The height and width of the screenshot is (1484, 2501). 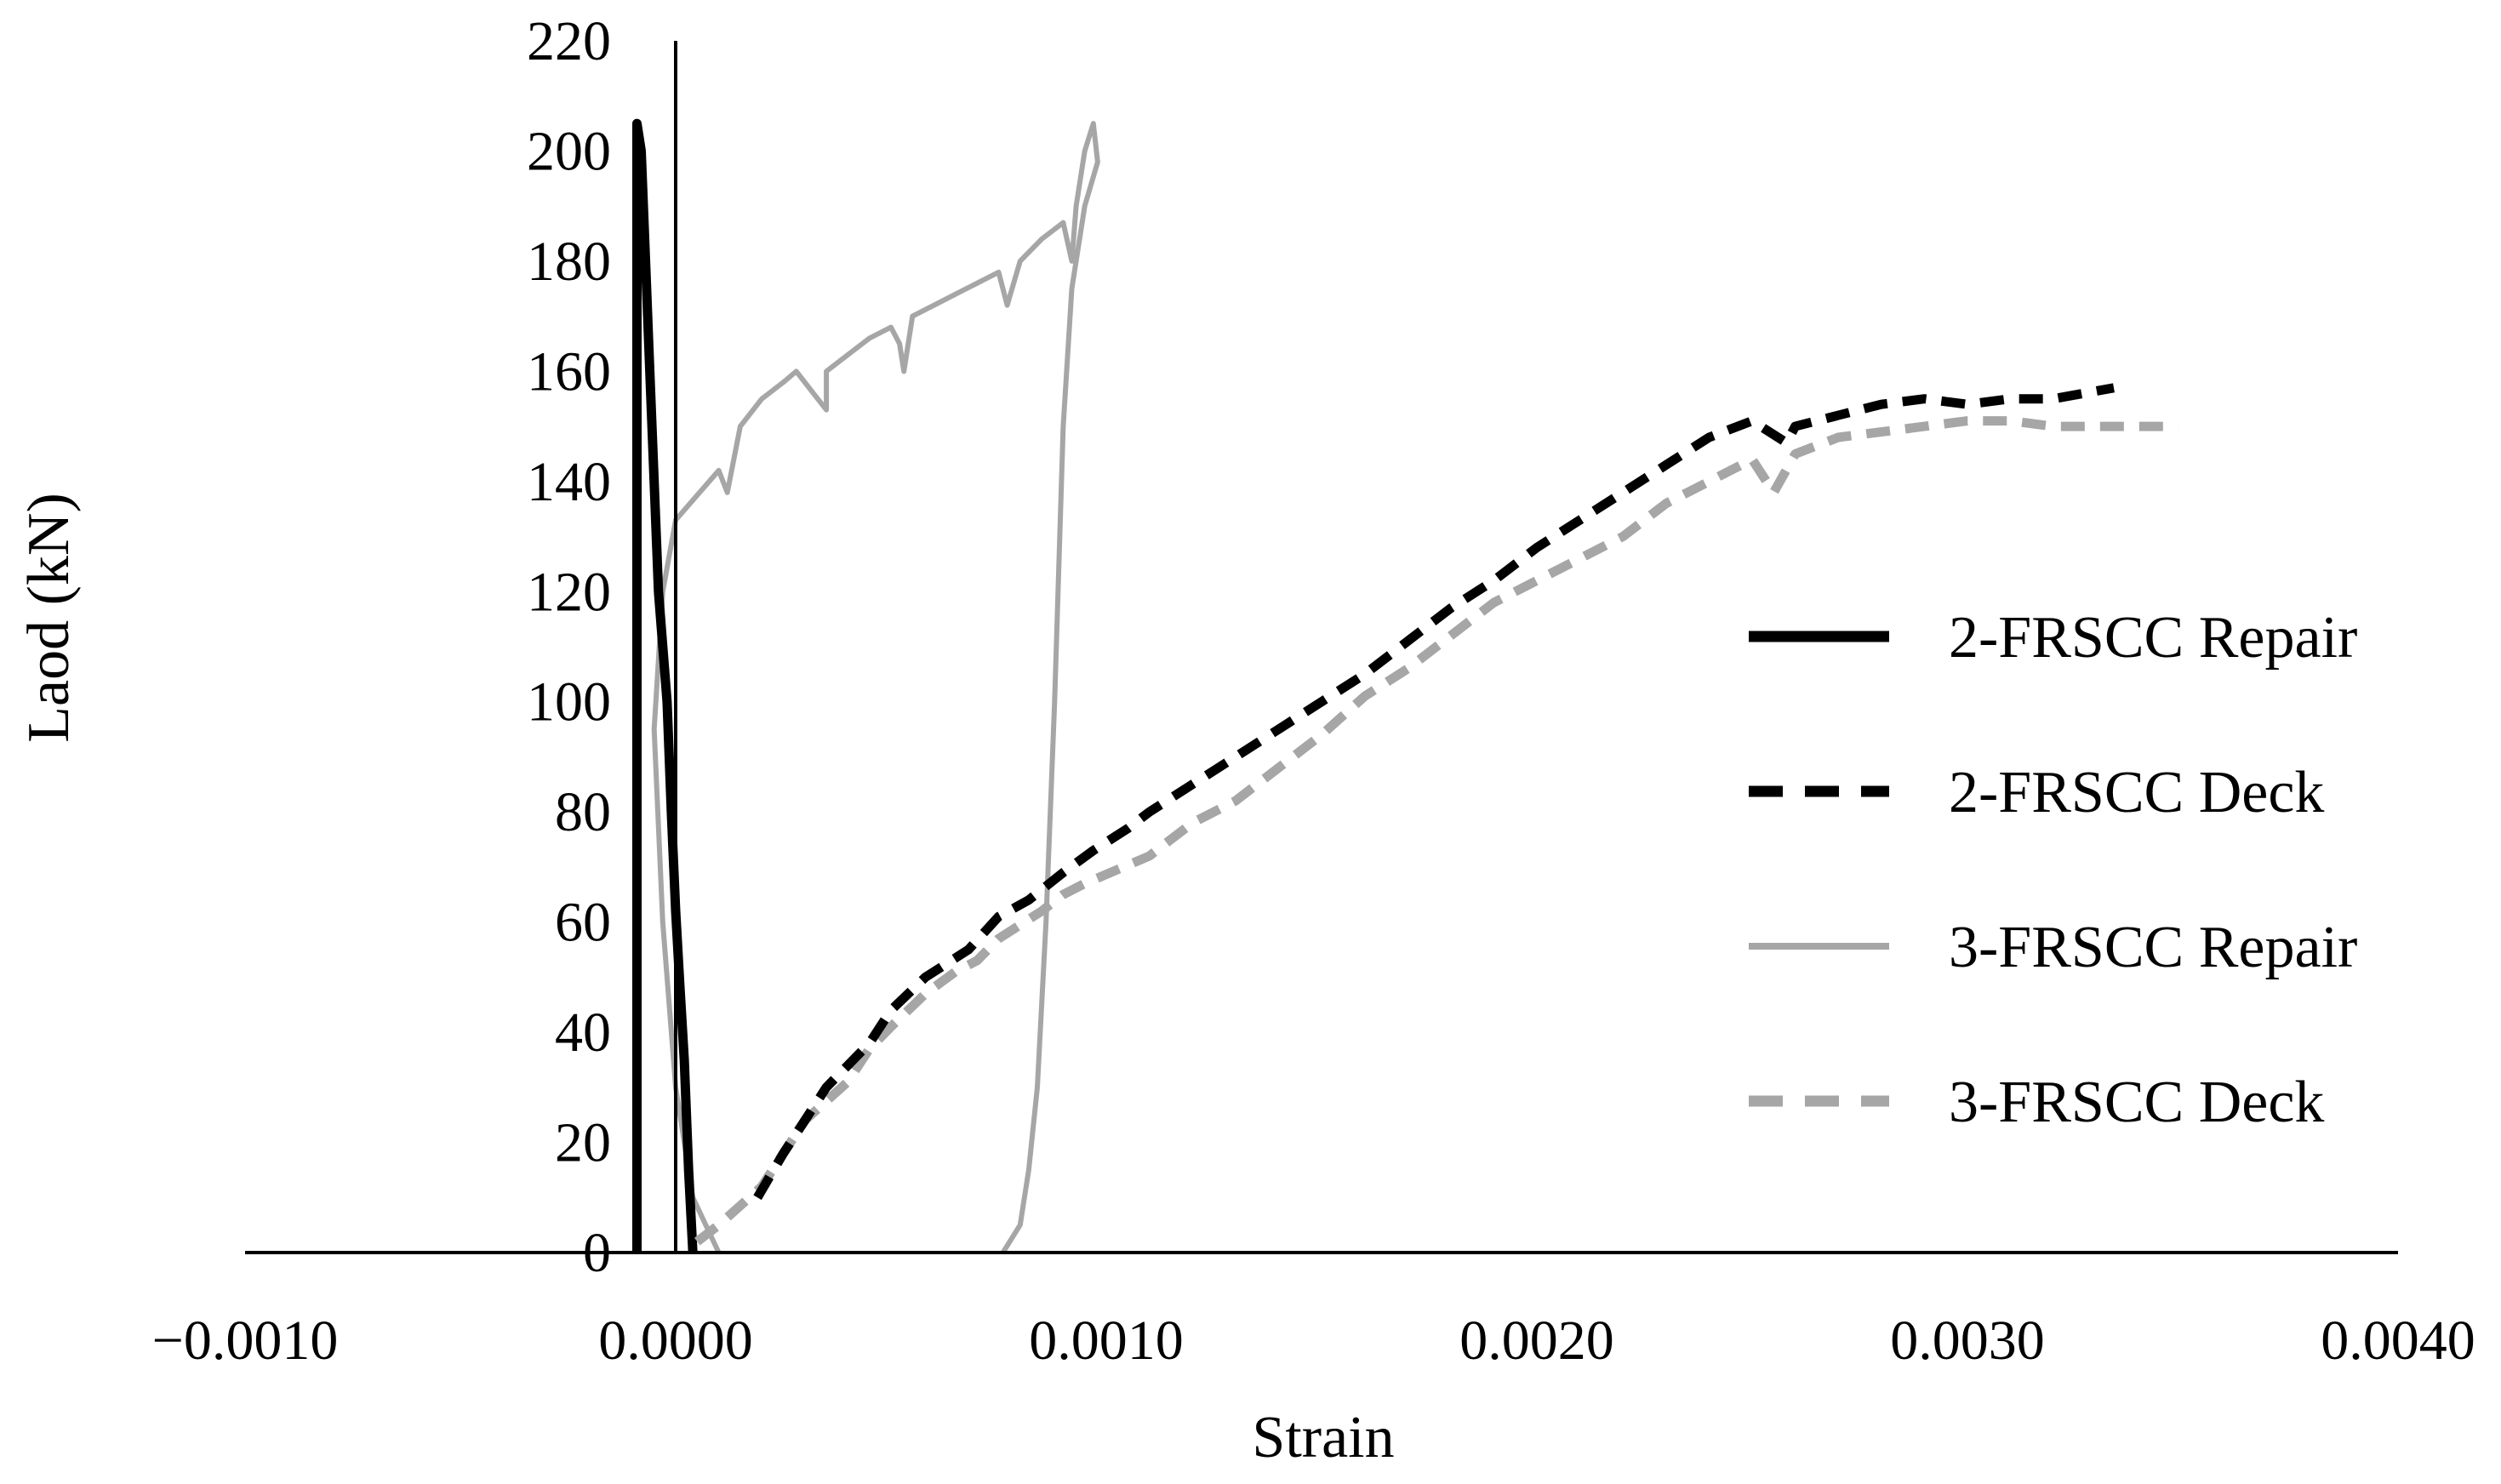 What do you see at coordinates (1536, 1341) in the screenshot?
I see `x-tick-label: 0.0020` at bounding box center [1536, 1341].